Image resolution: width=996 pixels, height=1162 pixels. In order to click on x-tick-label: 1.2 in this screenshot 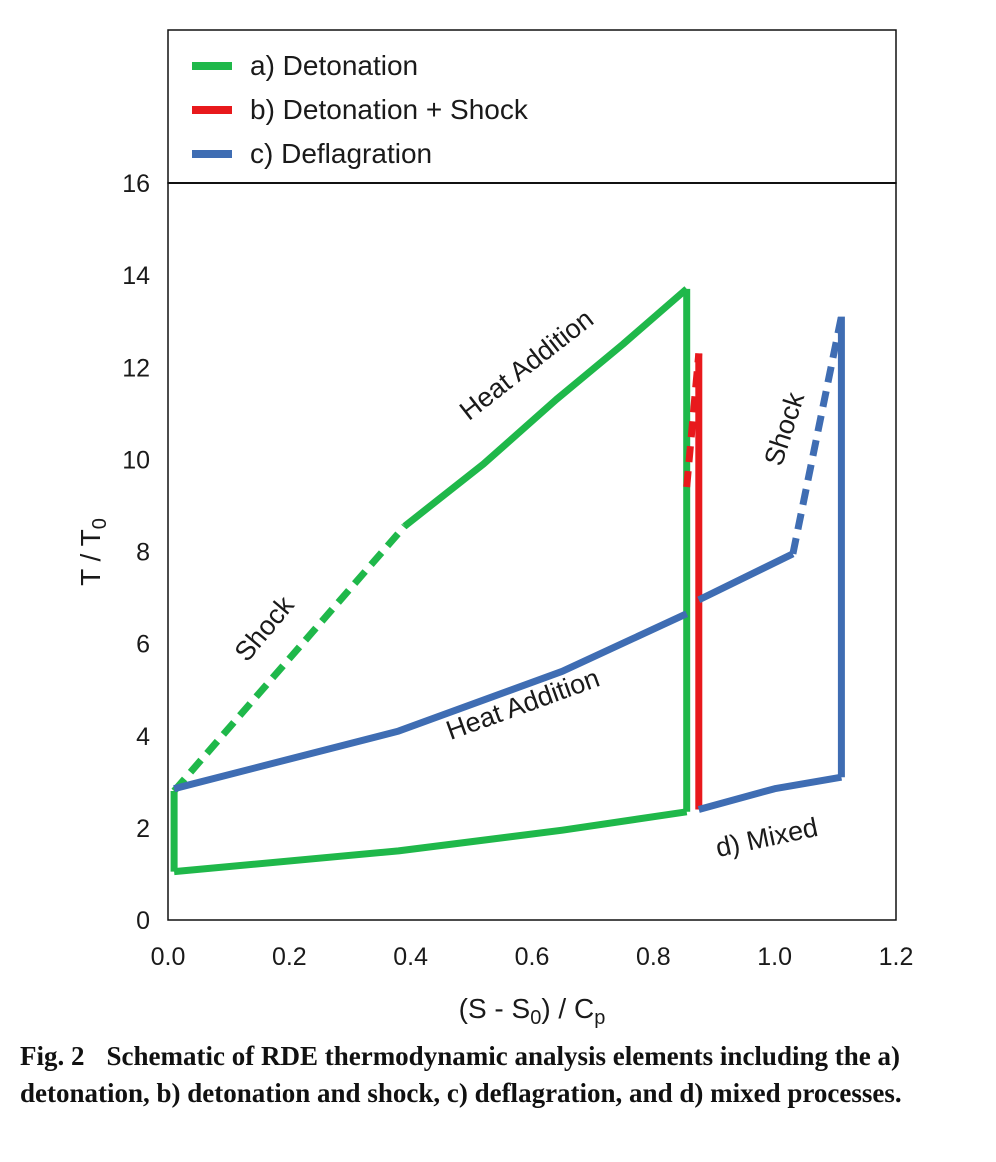, I will do `click(896, 957)`.